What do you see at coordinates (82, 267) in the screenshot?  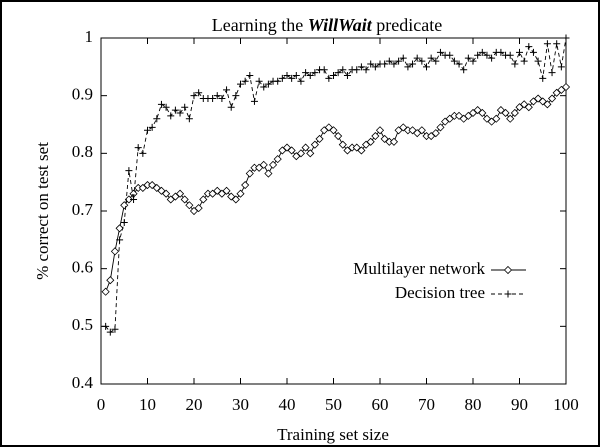 I see `y-tick-label: 0.6` at bounding box center [82, 267].